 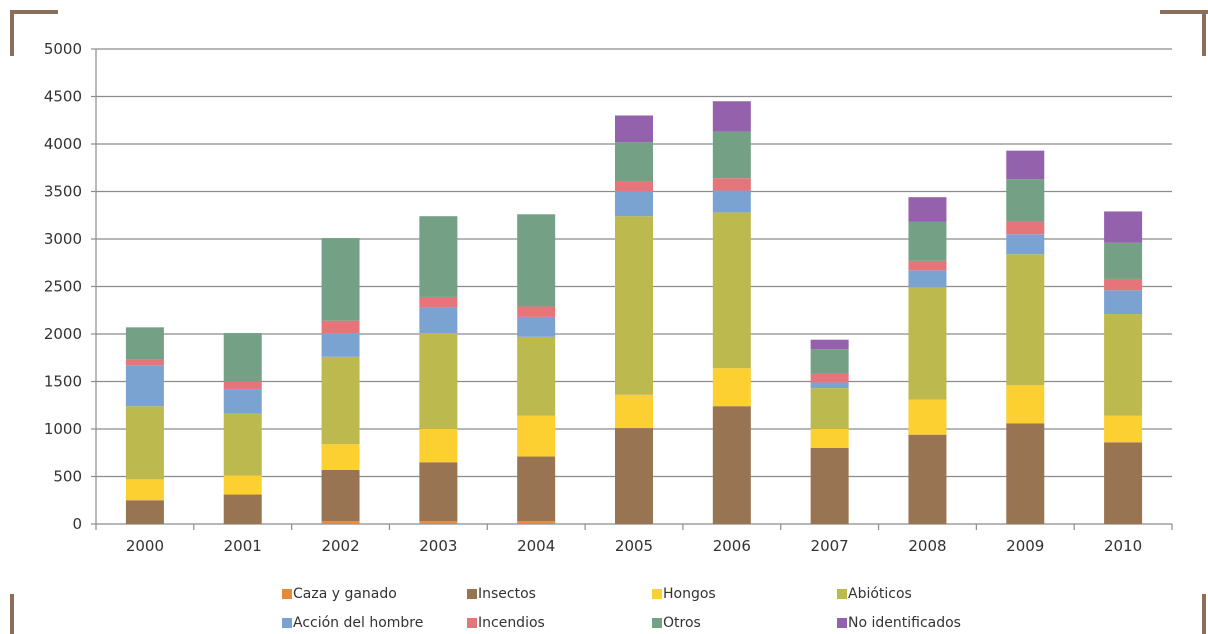 What do you see at coordinates (340, 546) in the screenshot?
I see `x-tick-label-2002: 2002` at bounding box center [340, 546].